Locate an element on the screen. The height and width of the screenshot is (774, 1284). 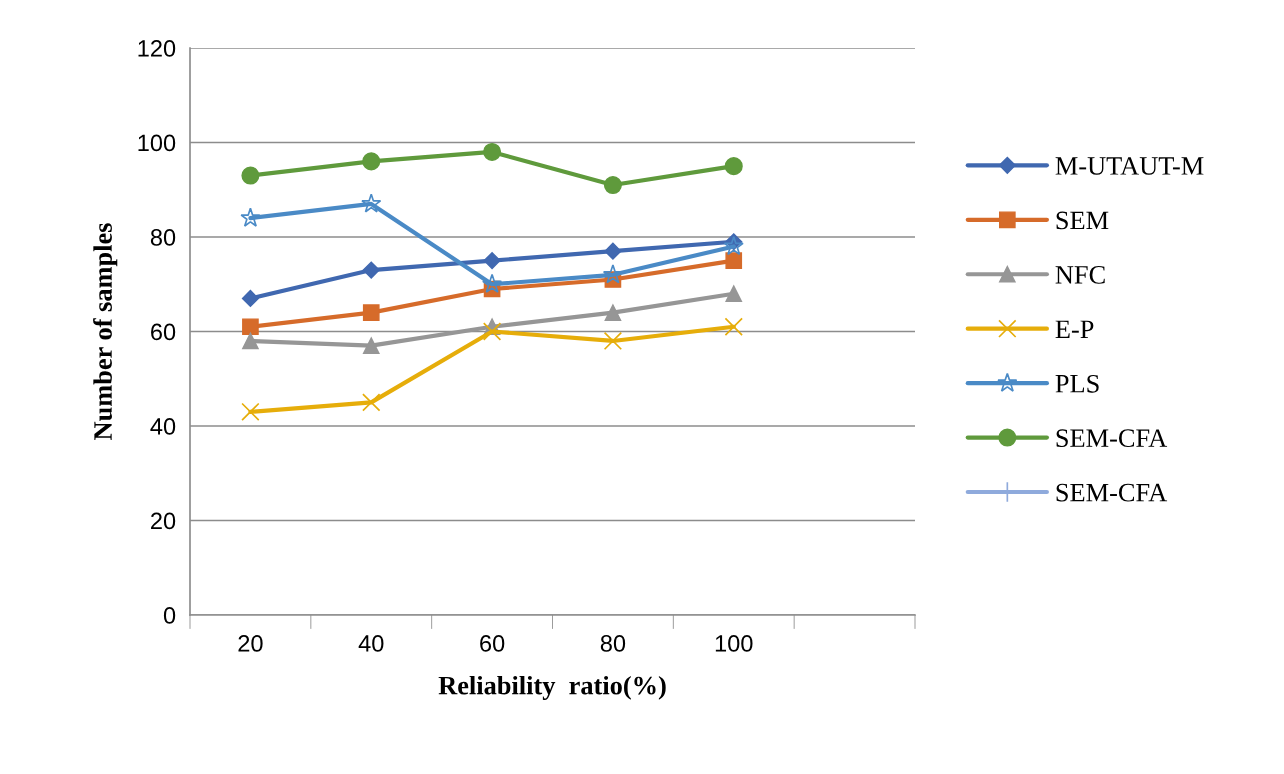
y-tick-label: 0 is located at coordinates (169, 615).